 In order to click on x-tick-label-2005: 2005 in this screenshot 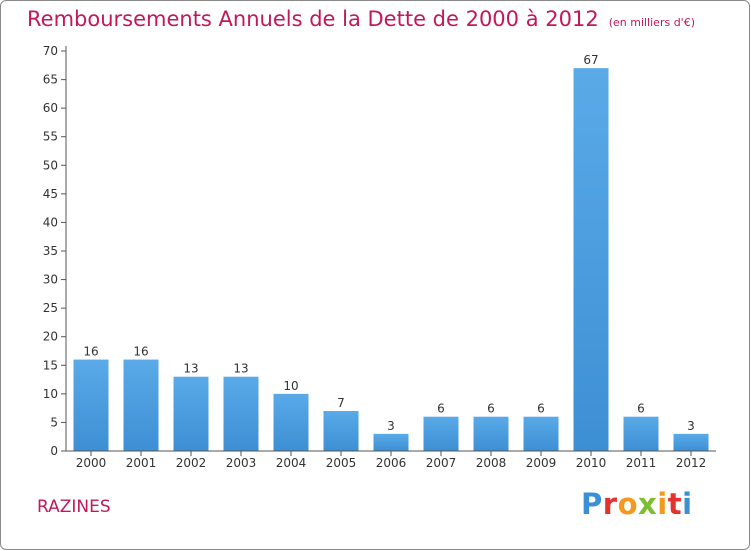, I will do `click(341, 463)`.